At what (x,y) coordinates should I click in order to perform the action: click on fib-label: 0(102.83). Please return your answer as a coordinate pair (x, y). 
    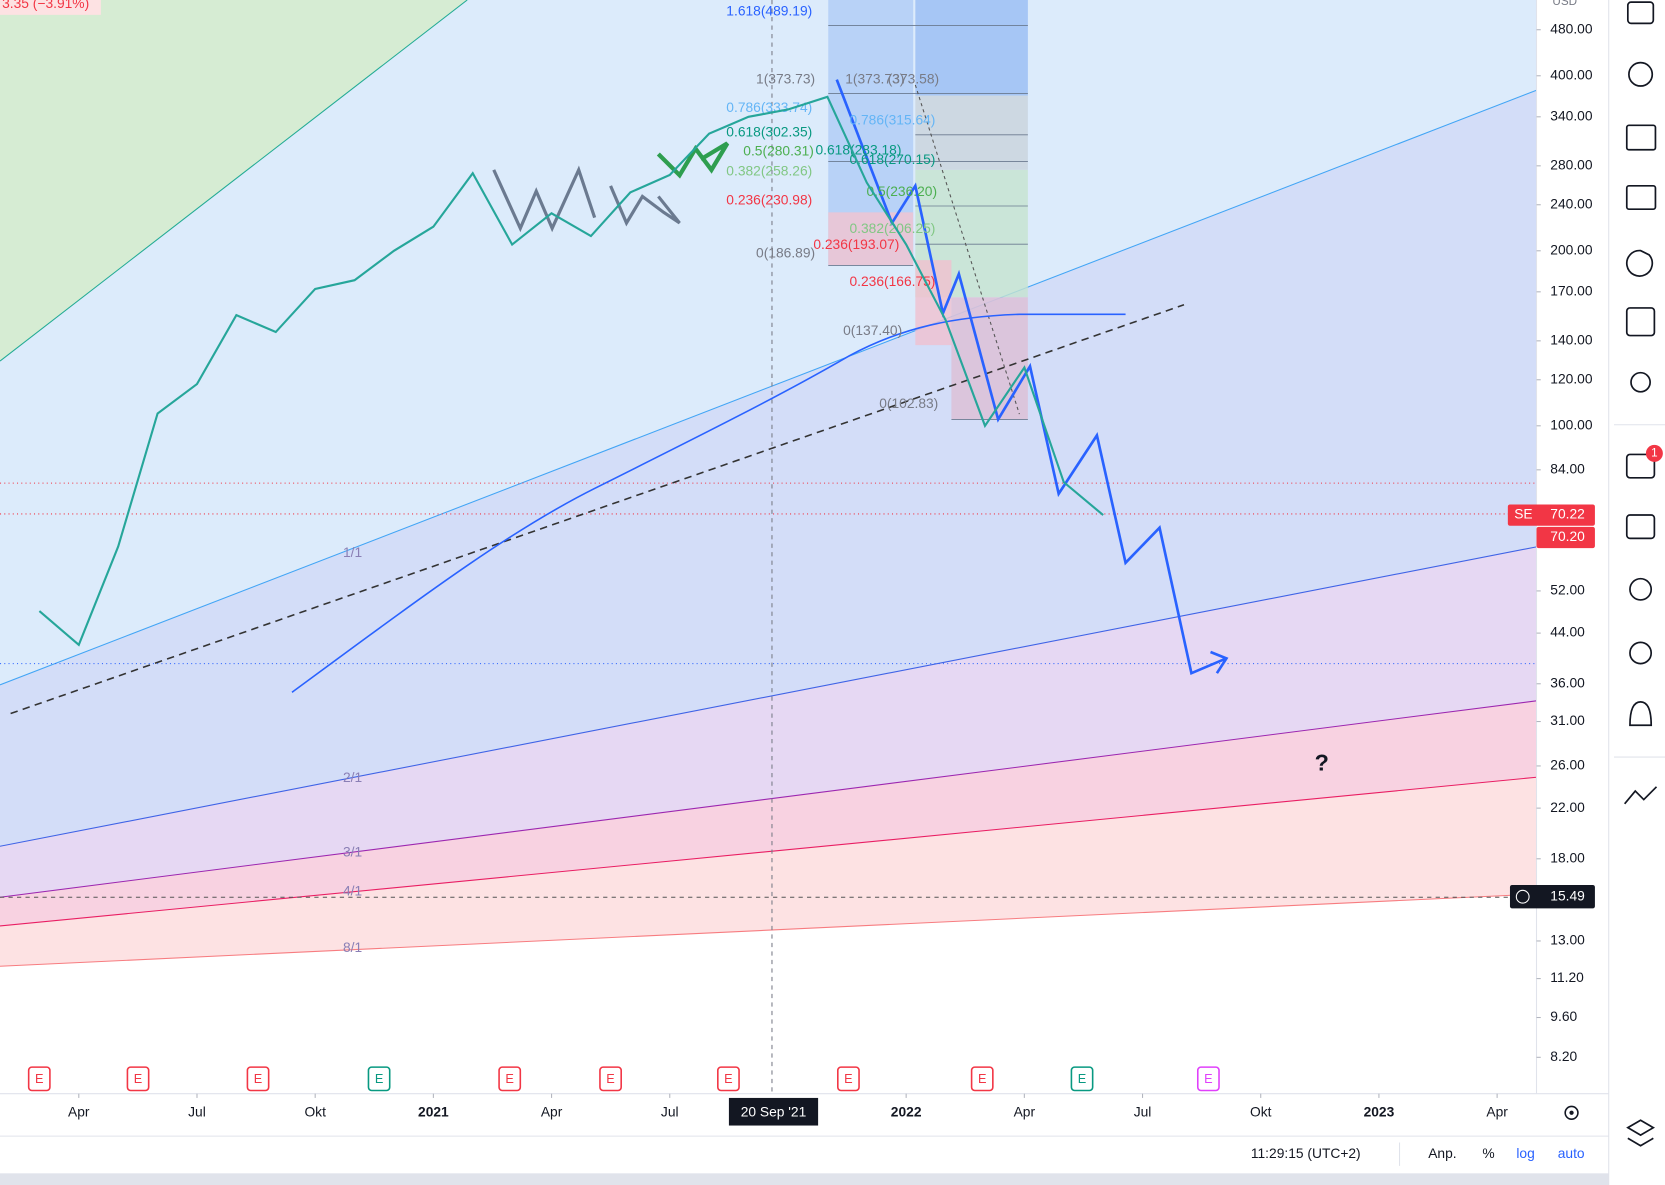
    Looking at the image, I should click on (908, 403).